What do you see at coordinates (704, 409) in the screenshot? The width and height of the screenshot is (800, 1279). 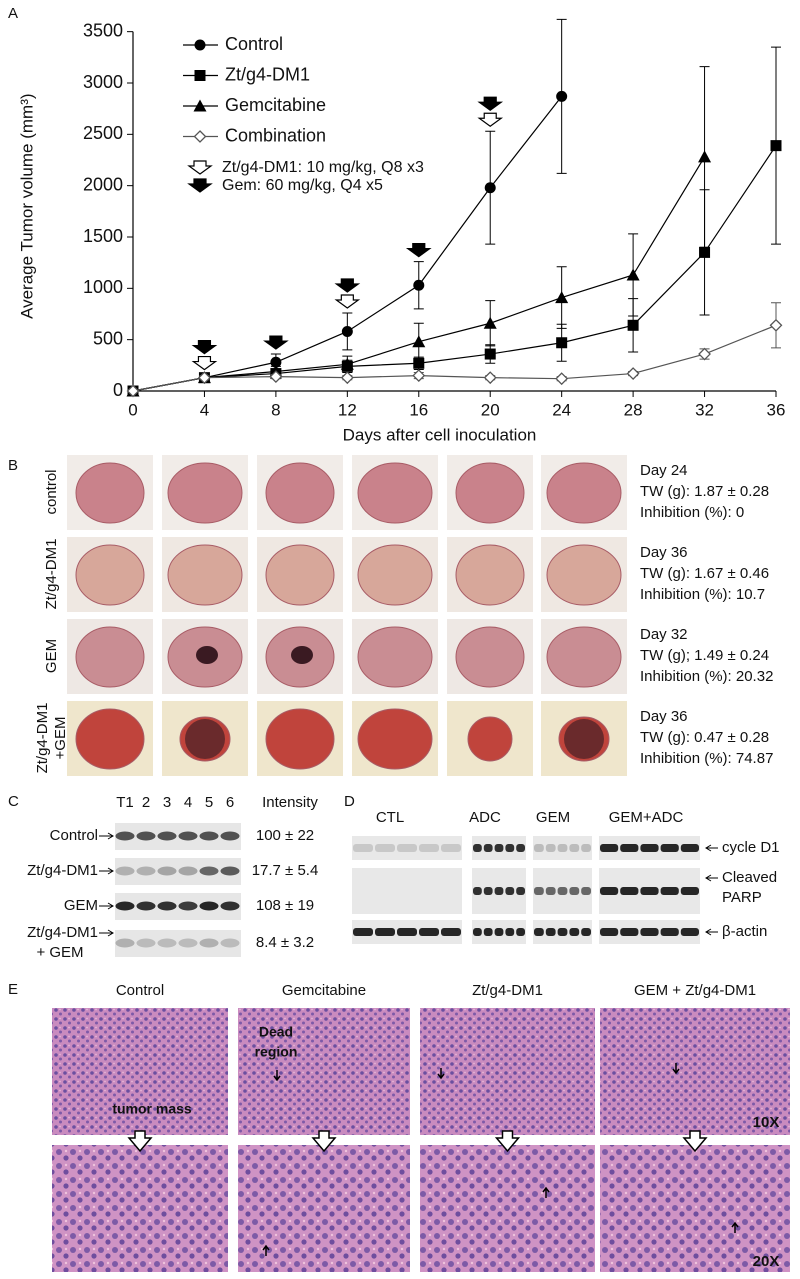 I see `x-tick-label: 32` at bounding box center [704, 409].